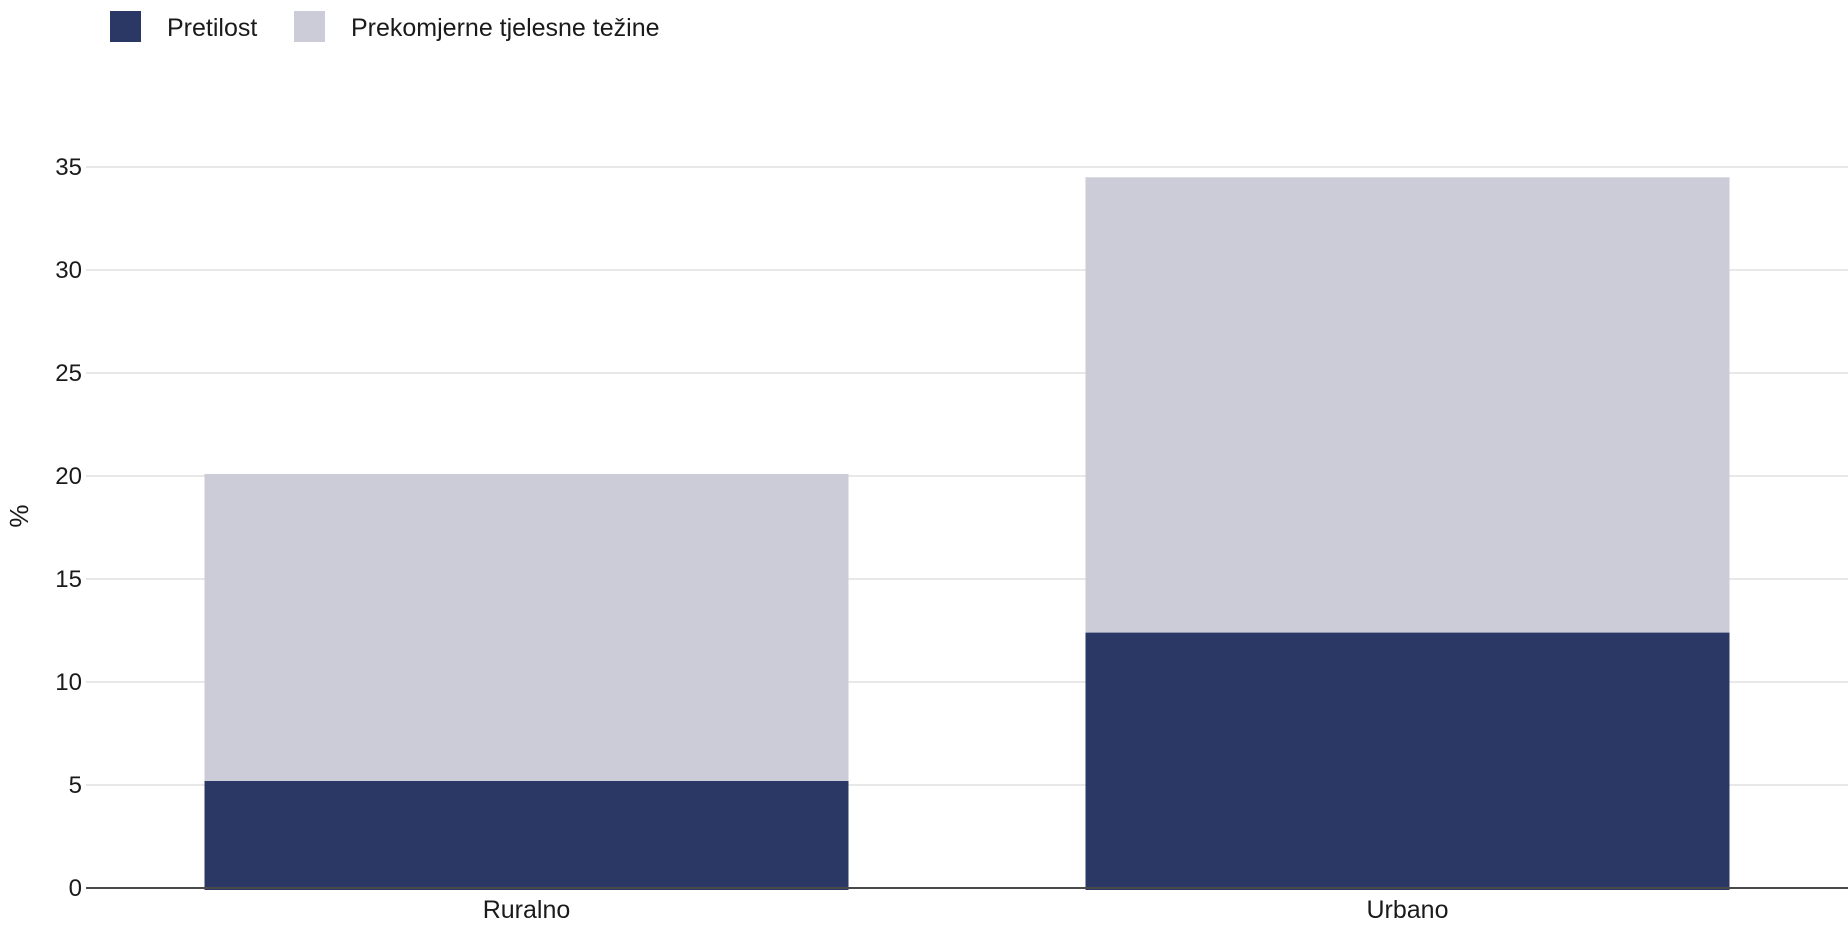 This screenshot has width=1848, height=936. Describe the element at coordinates (75, 888) in the screenshot. I see `y-tick-label: 0` at that location.